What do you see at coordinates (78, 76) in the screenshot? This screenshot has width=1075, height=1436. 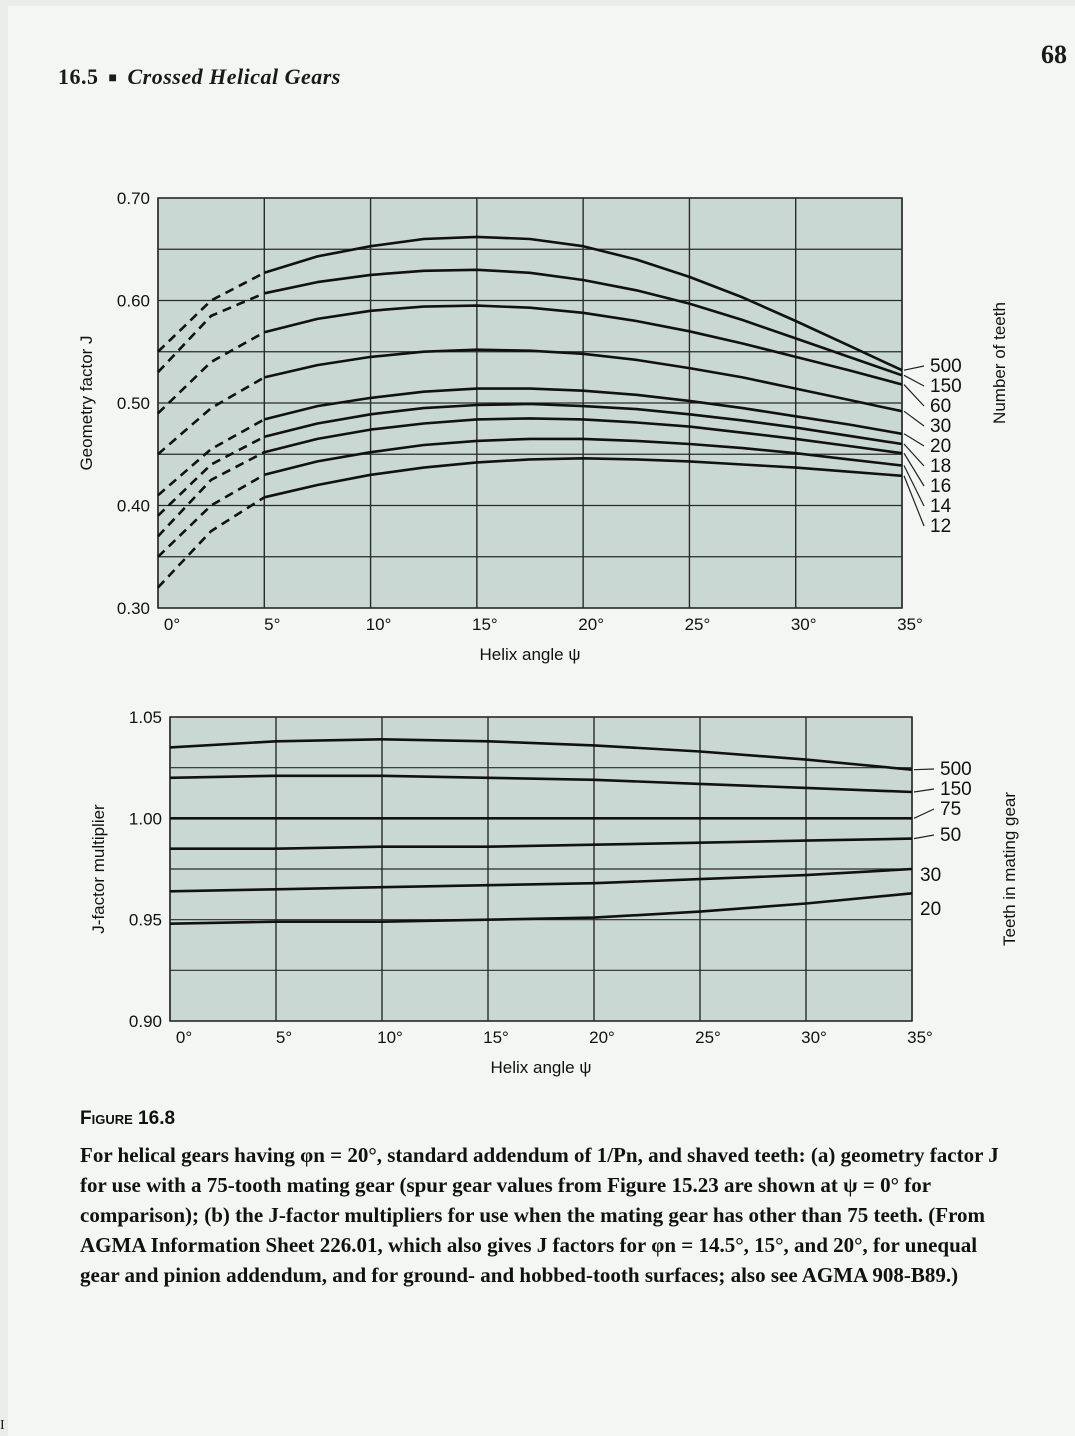 I see `section-number: 16.5` at bounding box center [78, 76].